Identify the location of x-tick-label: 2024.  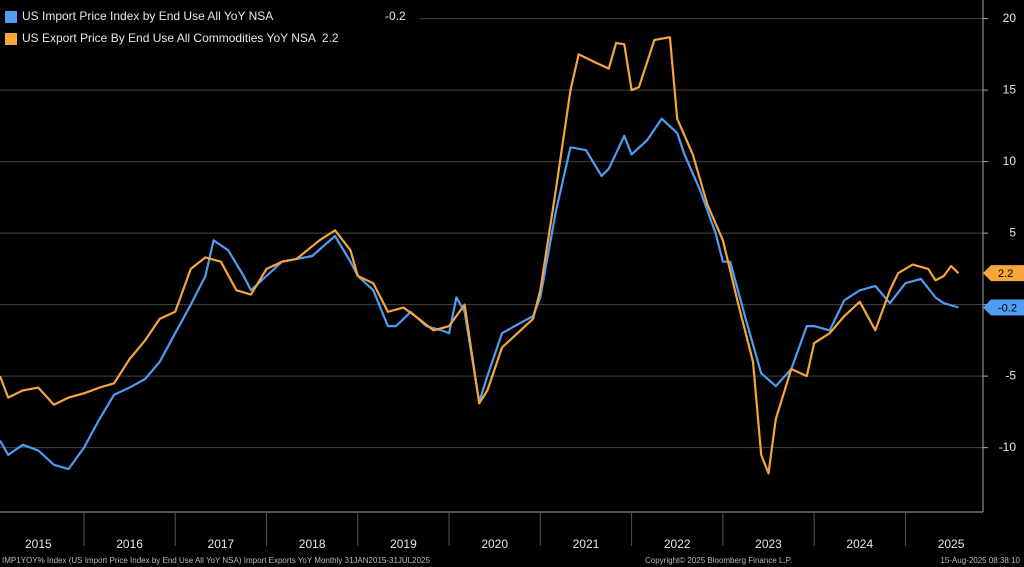
(859, 544).